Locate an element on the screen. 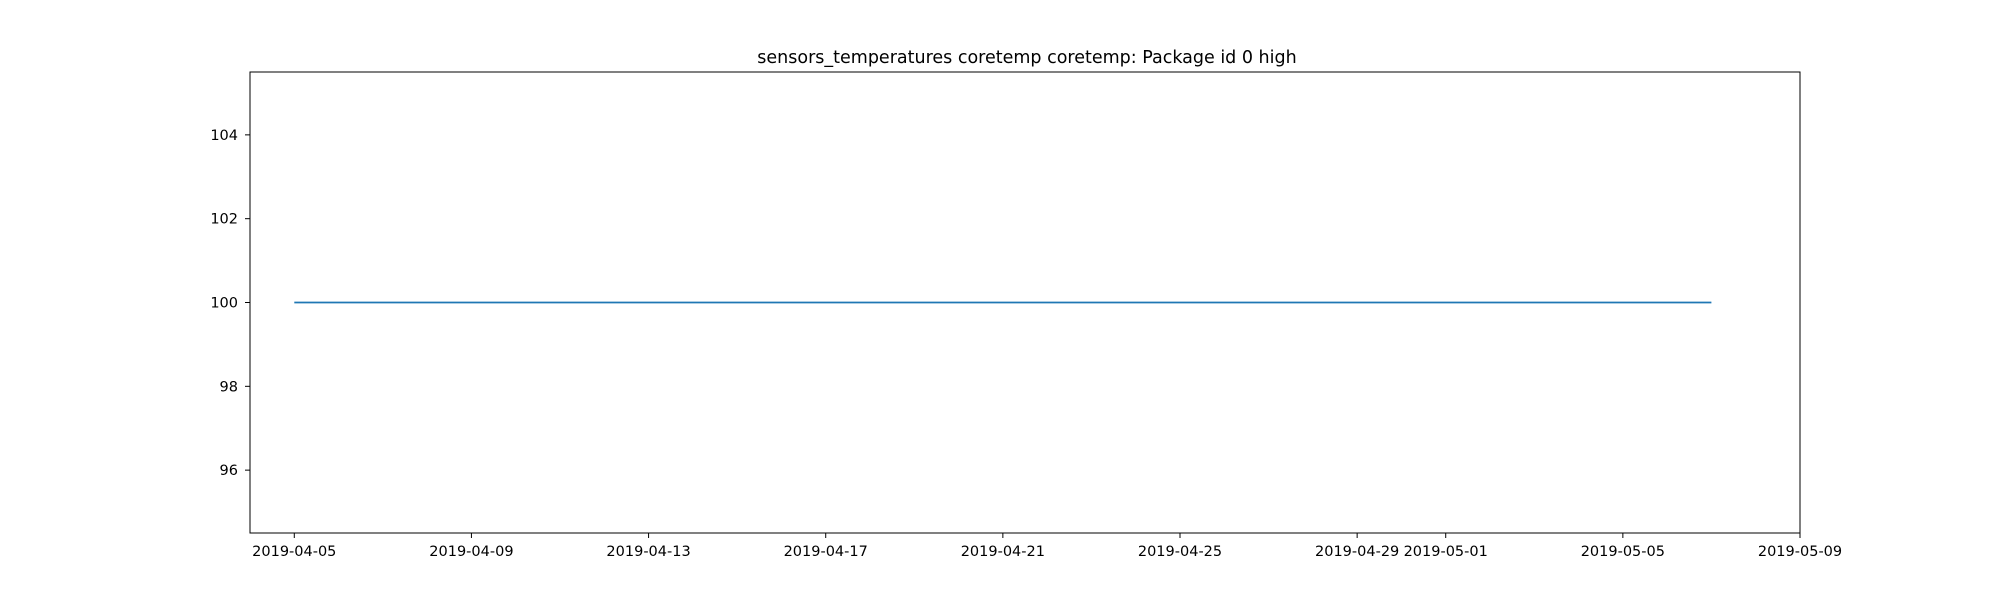 Image resolution: width=2000 pixels, height=605 pixels. x-tick-label: 2019-05-05 is located at coordinates (1623, 552).